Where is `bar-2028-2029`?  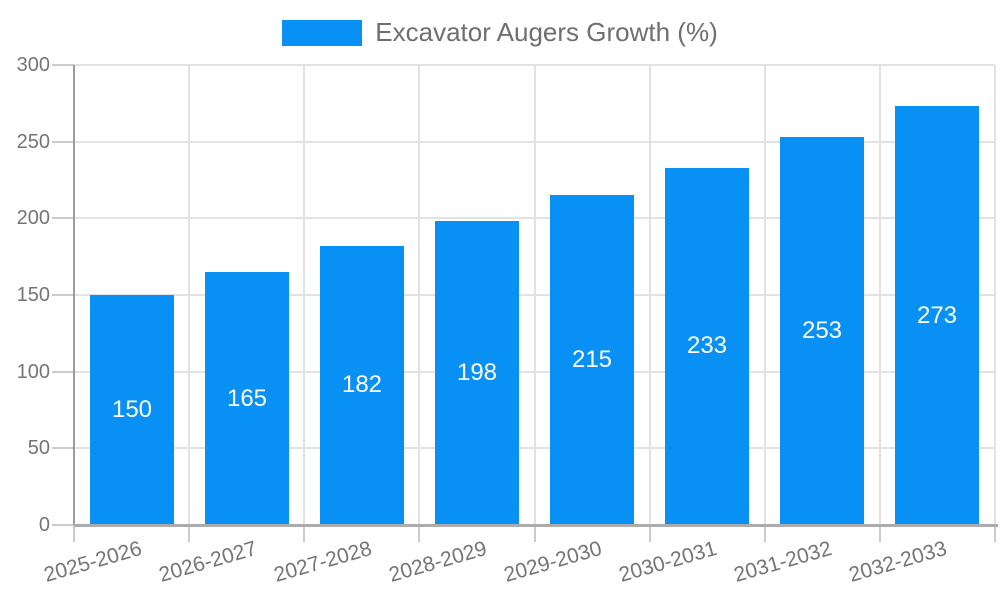
bar-2028-2029 is located at coordinates (477, 373).